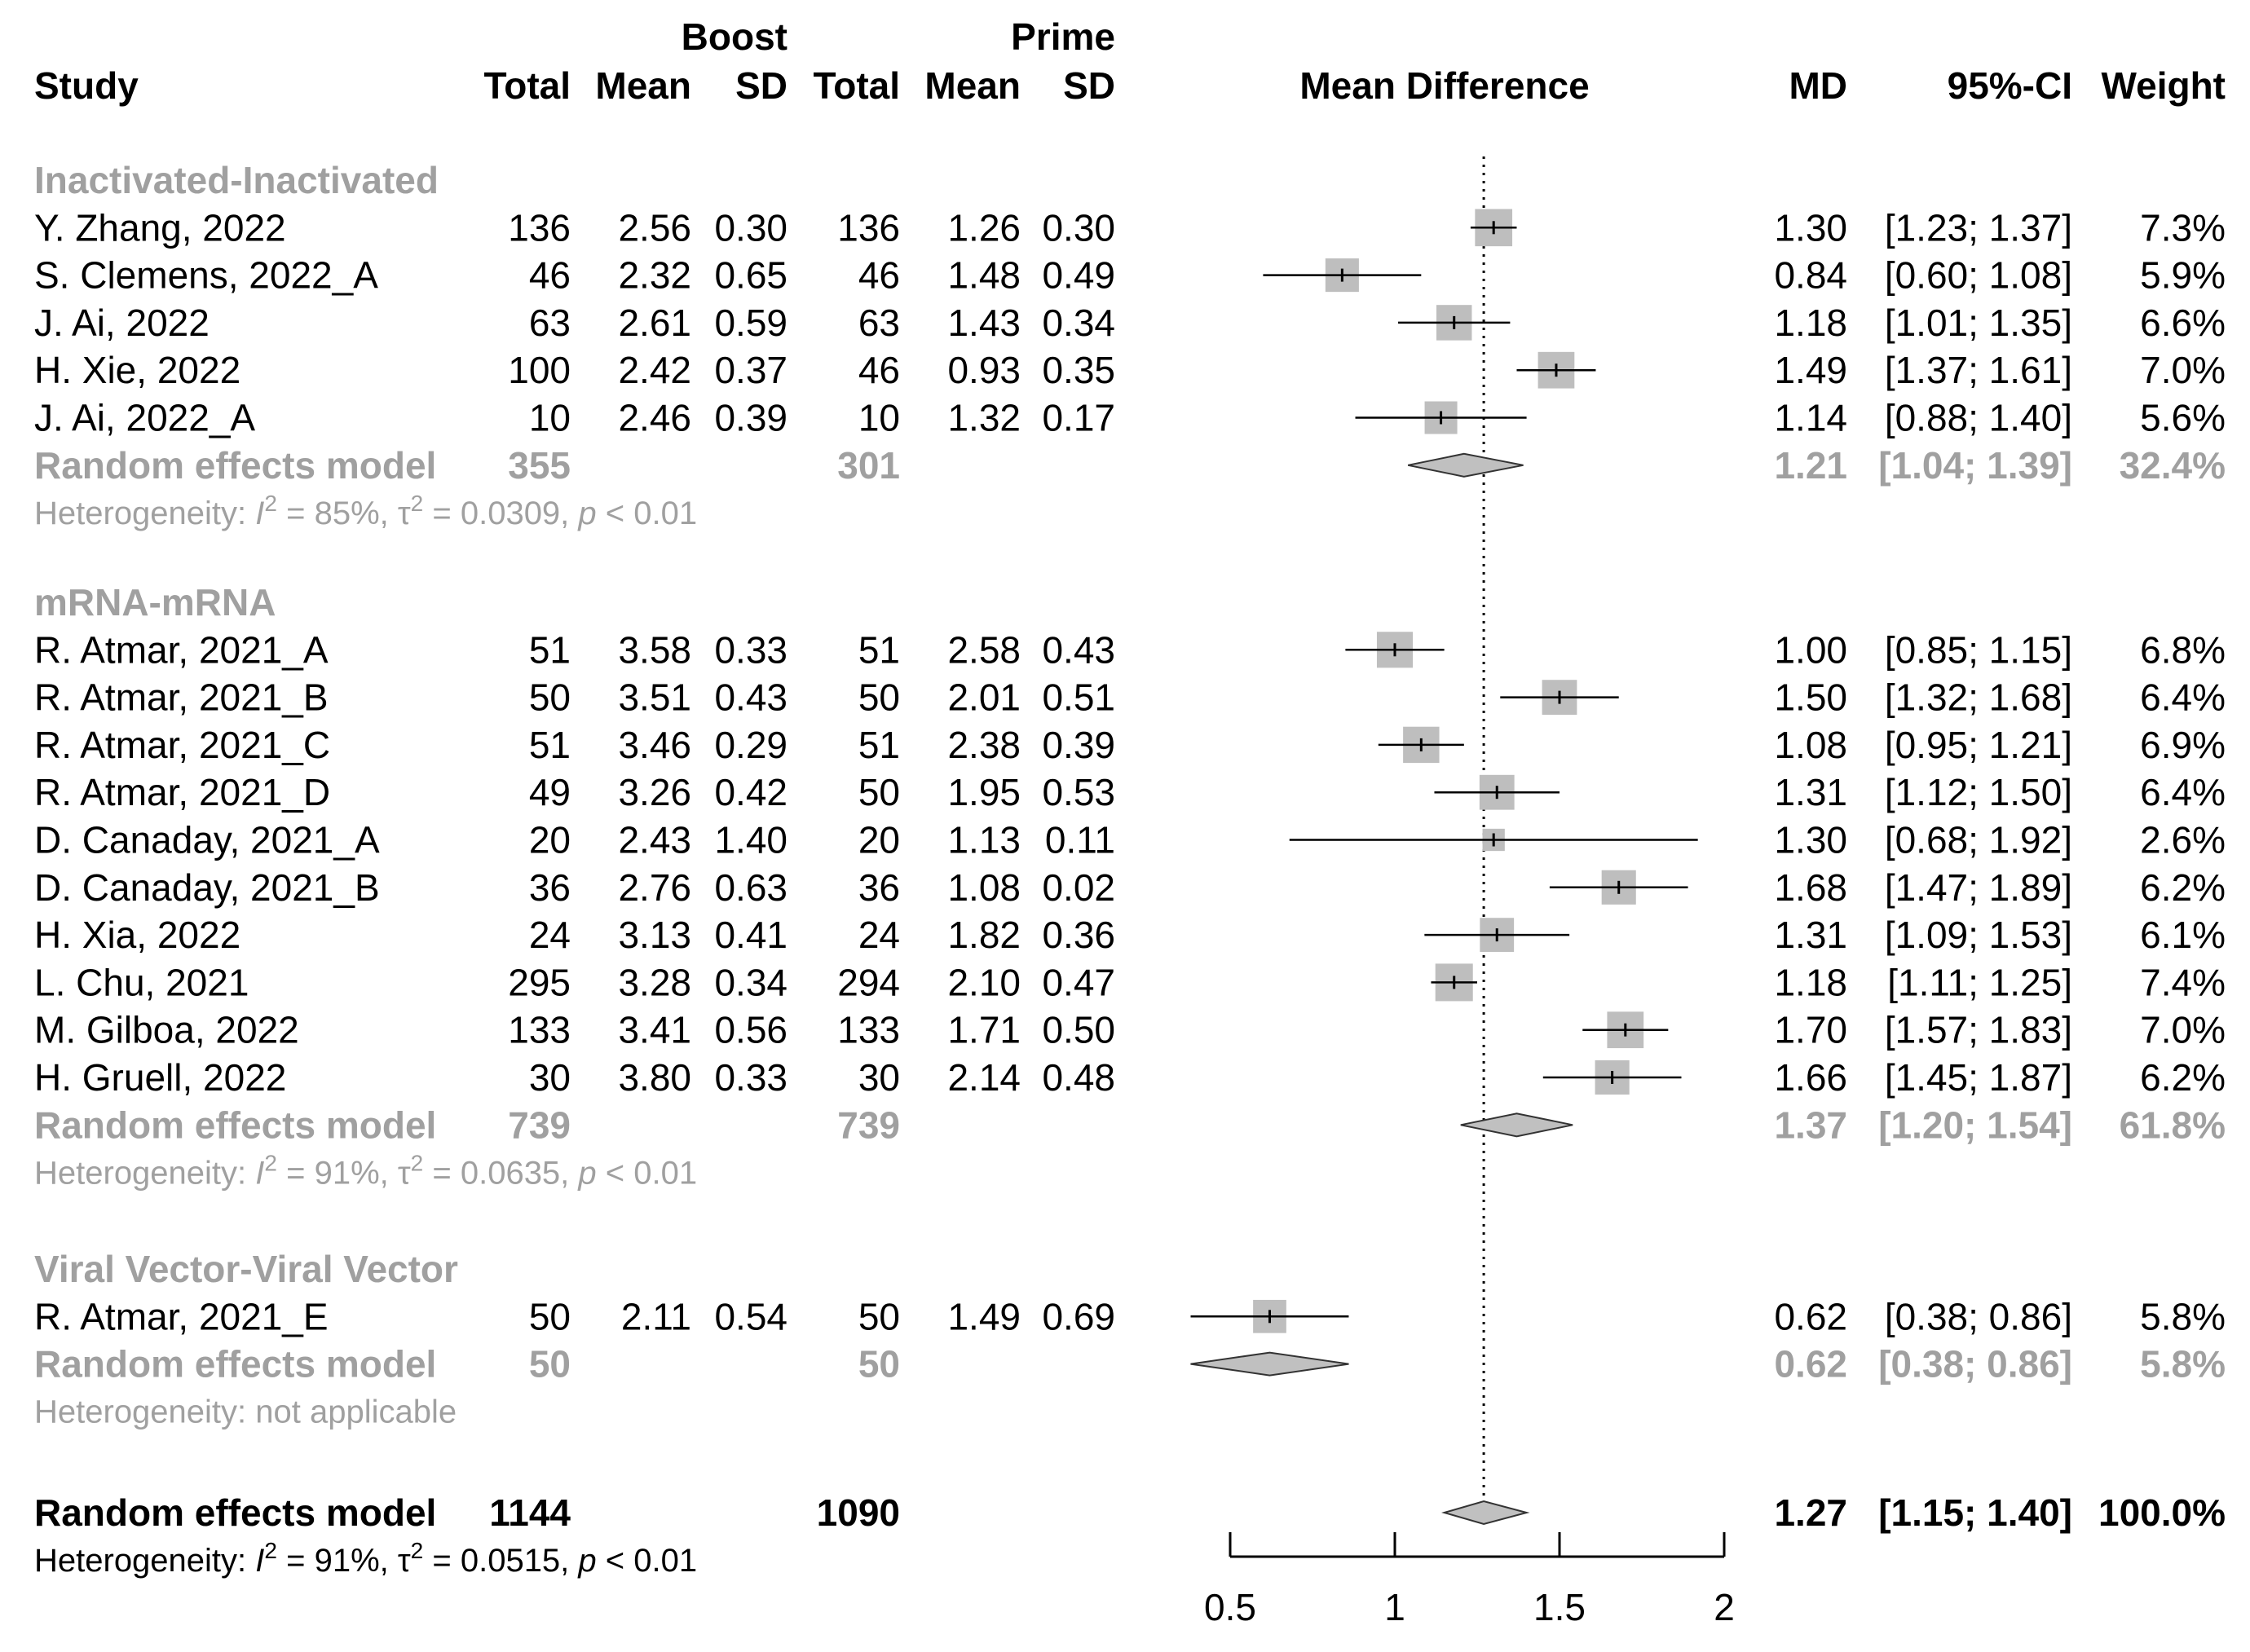  I want to click on ci-value: [1.37; 1.61], so click(1978, 370).